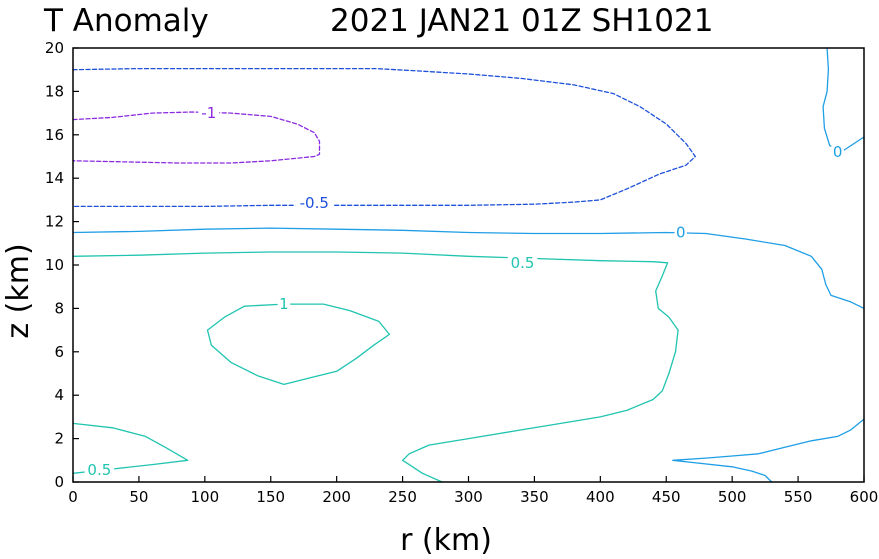  I want to click on y-tick-label: 14, so click(54, 178).